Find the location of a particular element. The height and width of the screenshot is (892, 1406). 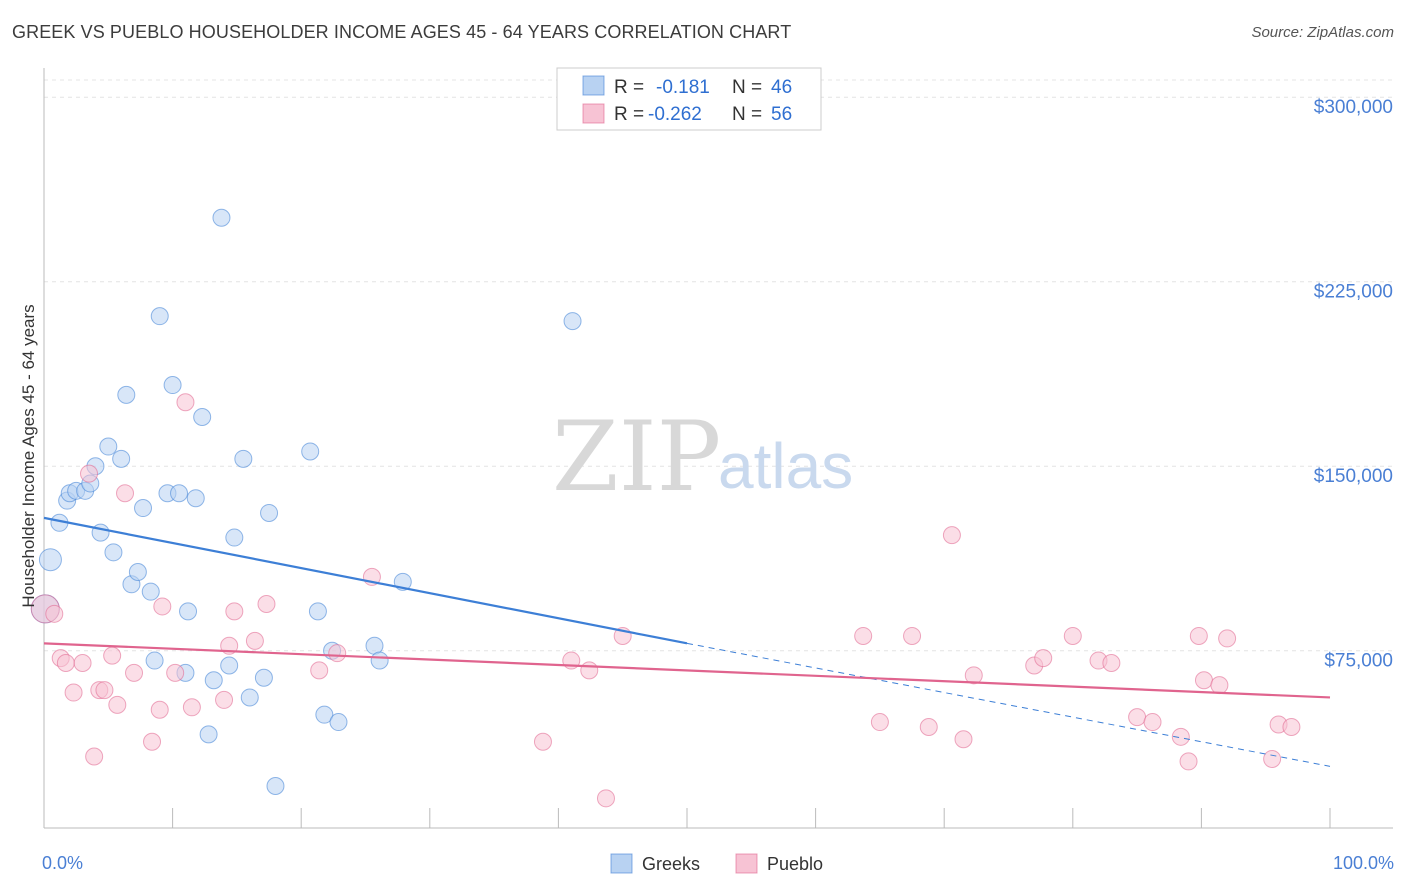

watermark-atlas: atlas is located at coordinates (785, 466).